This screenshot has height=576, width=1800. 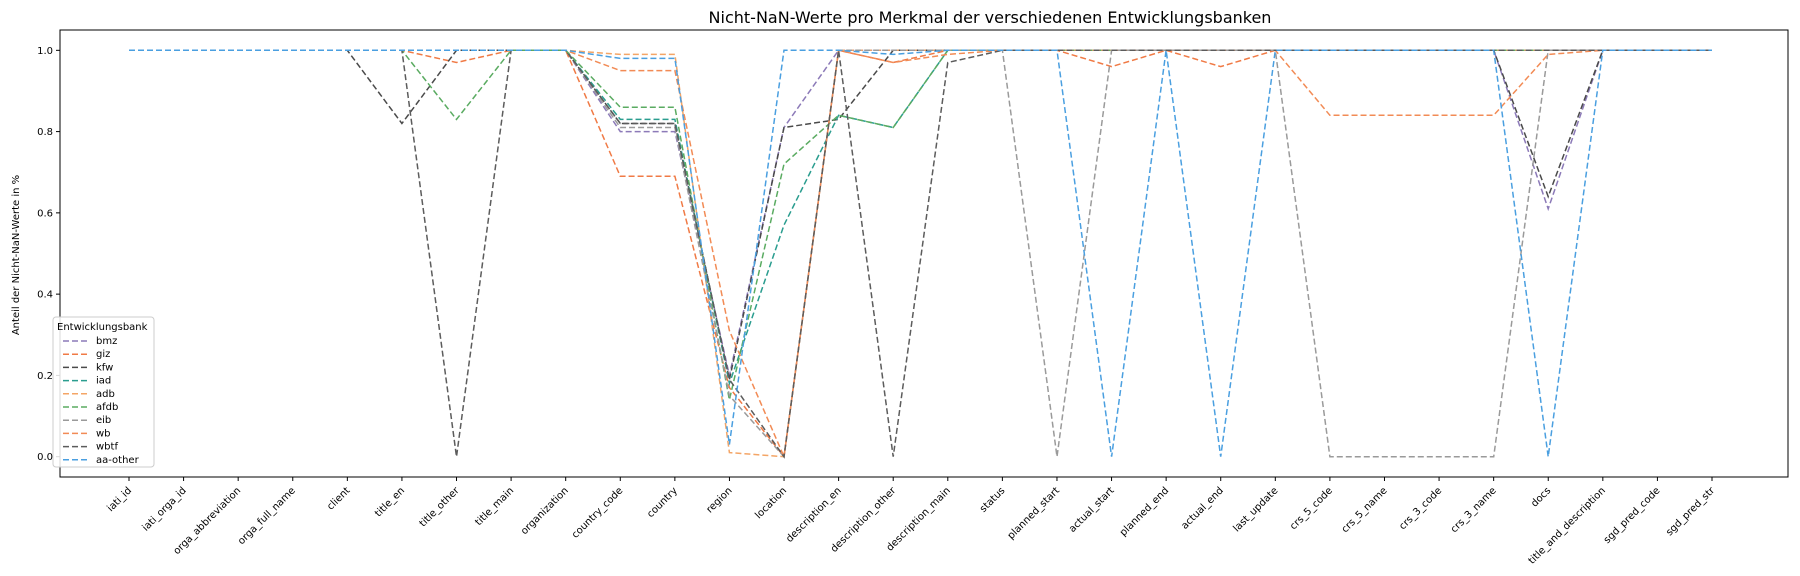 I want to click on legend-label: afdb, so click(x=107, y=407).